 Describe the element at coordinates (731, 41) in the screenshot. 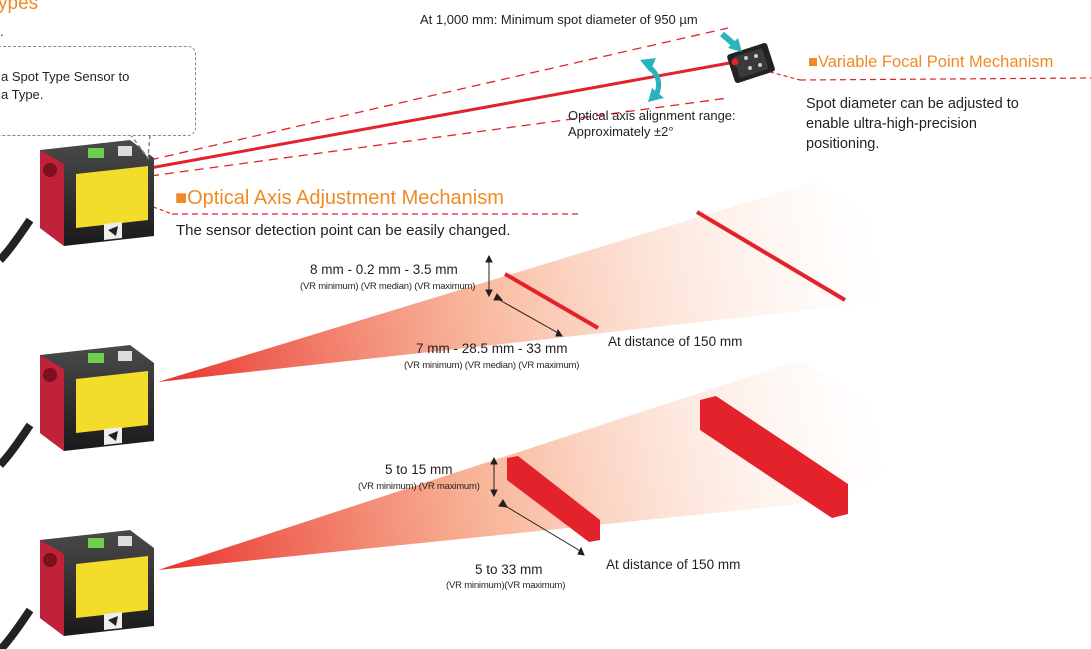

I see `spot-pointer-arrow` at that location.